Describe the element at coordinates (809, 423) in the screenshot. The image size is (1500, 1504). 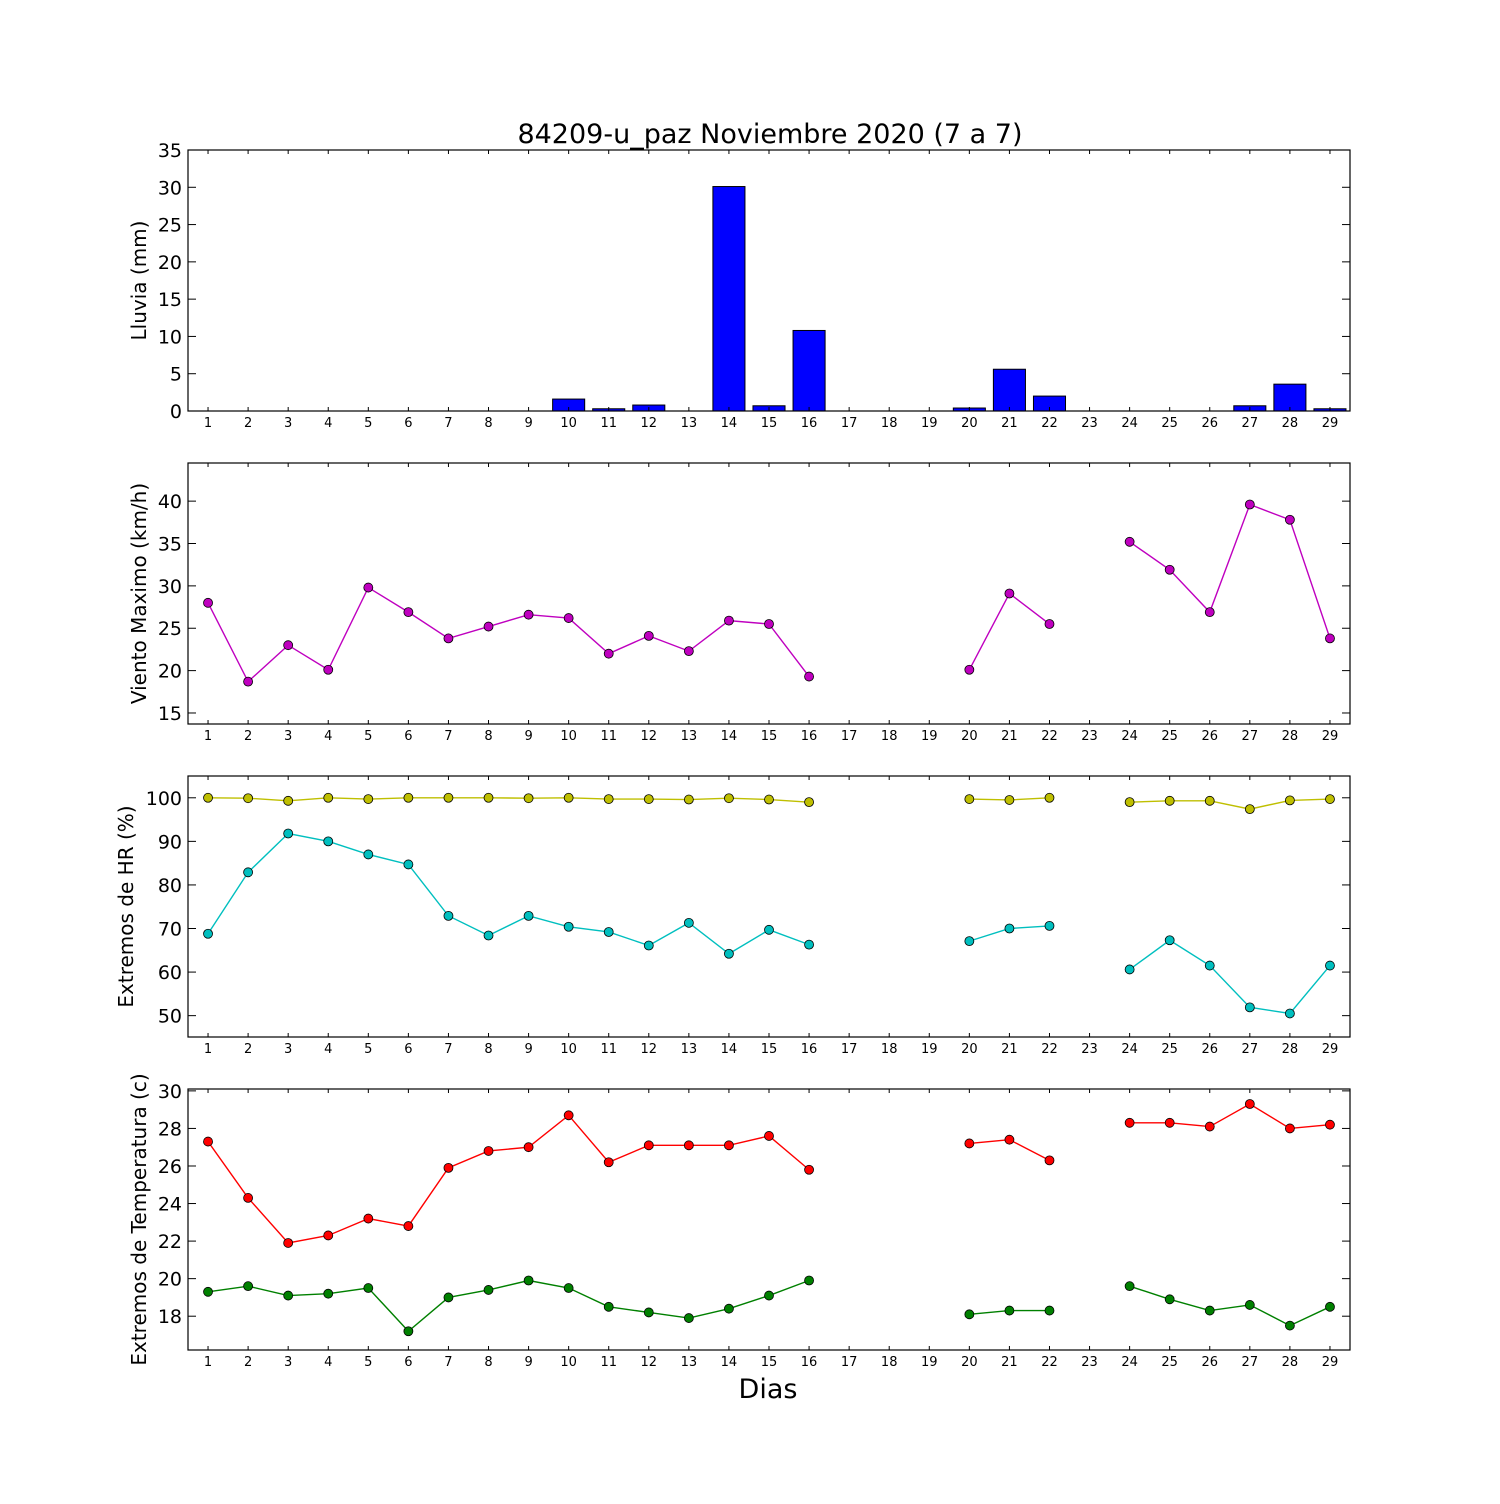
I see `x-tick-label: 16` at that location.